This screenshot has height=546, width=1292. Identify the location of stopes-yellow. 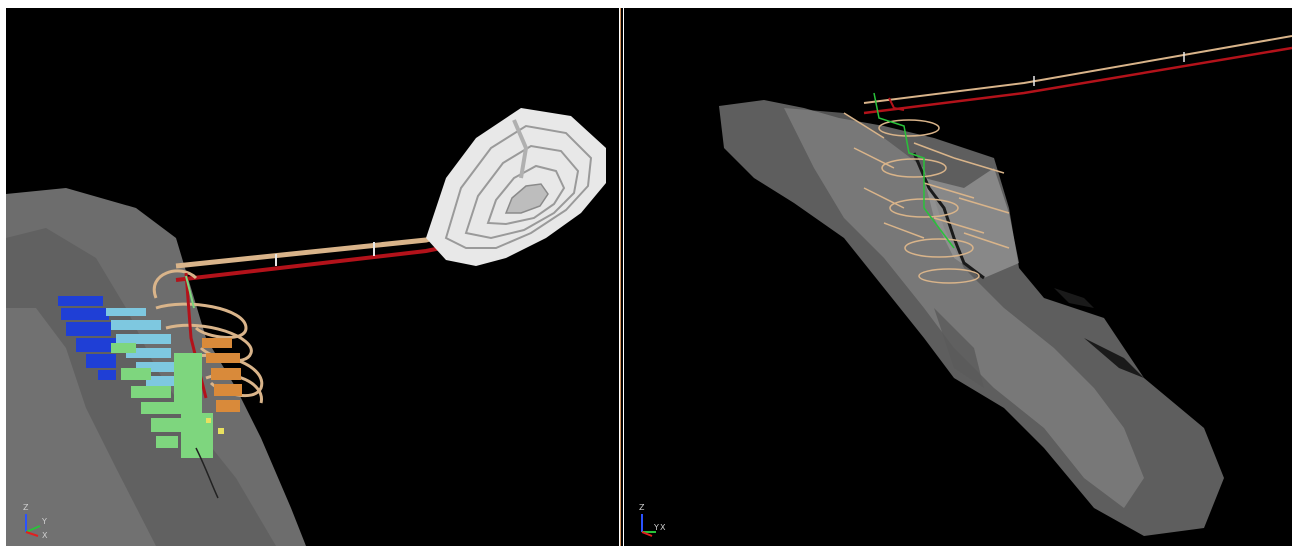
(215, 426).